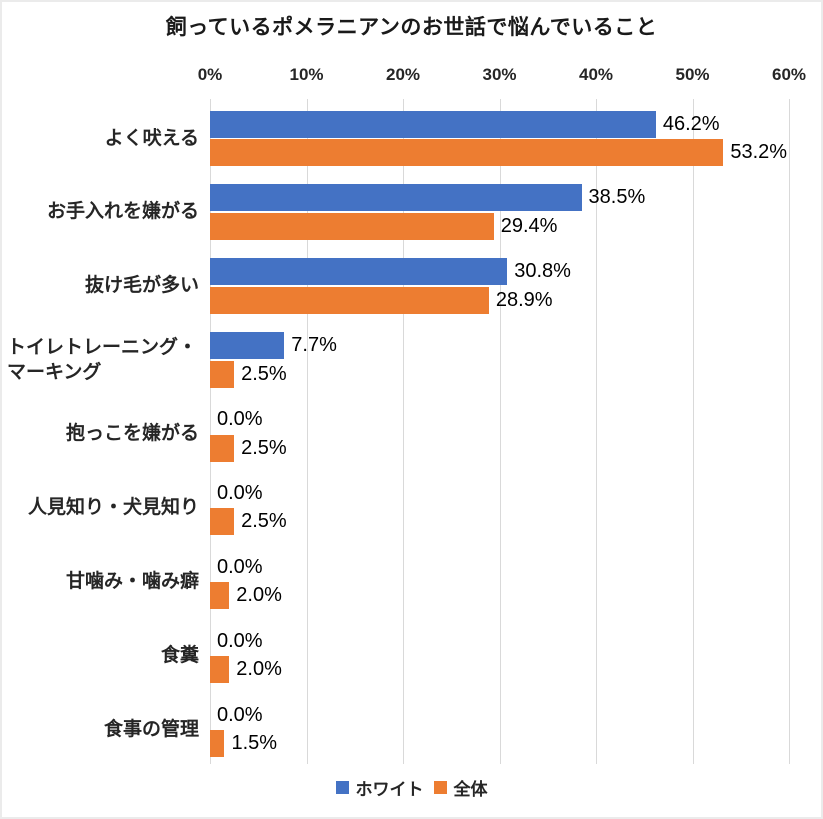  What do you see at coordinates (403, 74) in the screenshot?
I see `x-axis-tick-label: 20%` at bounding box center [403, 74].